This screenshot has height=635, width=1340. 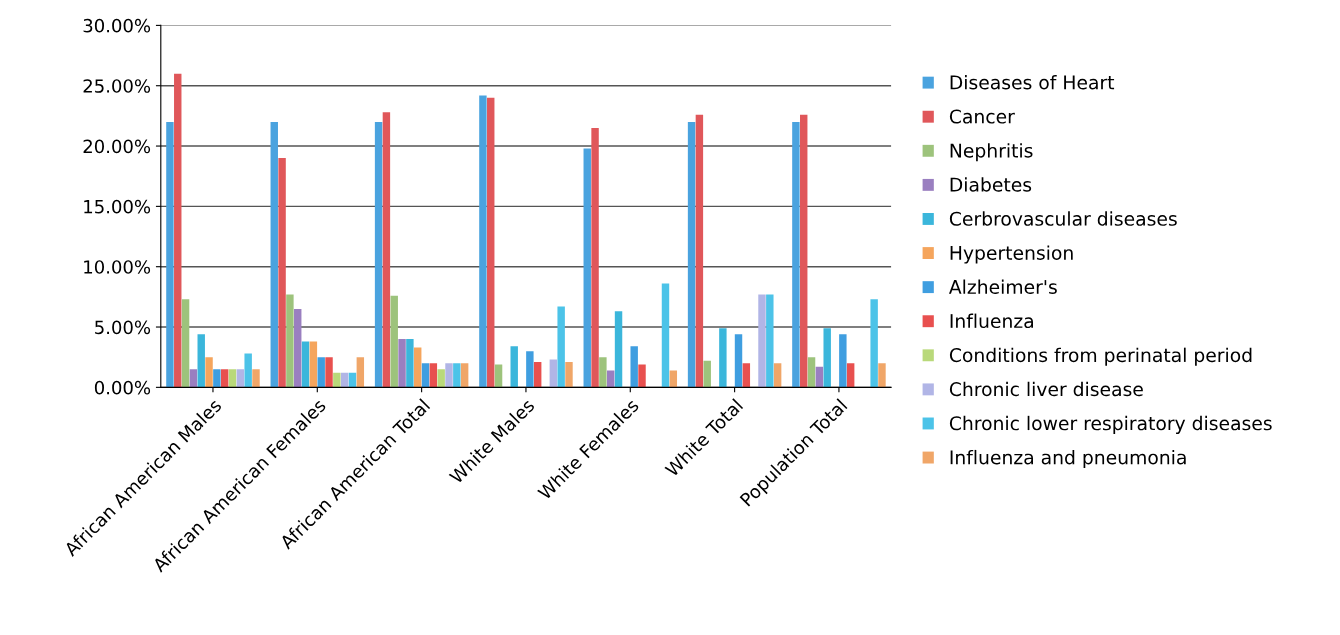 What do you see at coordinates (991, 184) in the screenshot?
I see `legend-label: Diabetes` at bounding box center [991, 184].